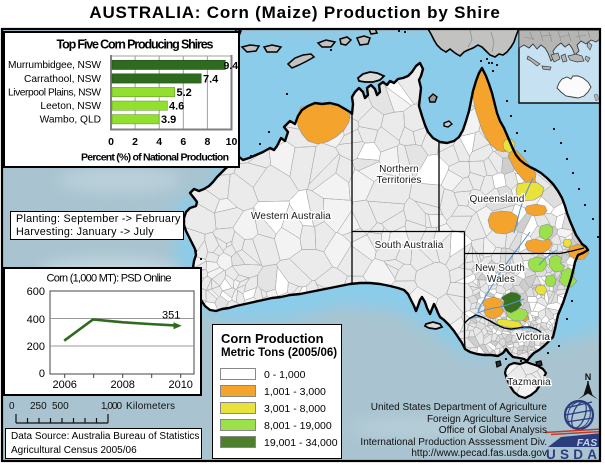  Describe the element at coordinates (70, 106) in the screenshot. I see `svg-text: Leeton, NSW` at that location.